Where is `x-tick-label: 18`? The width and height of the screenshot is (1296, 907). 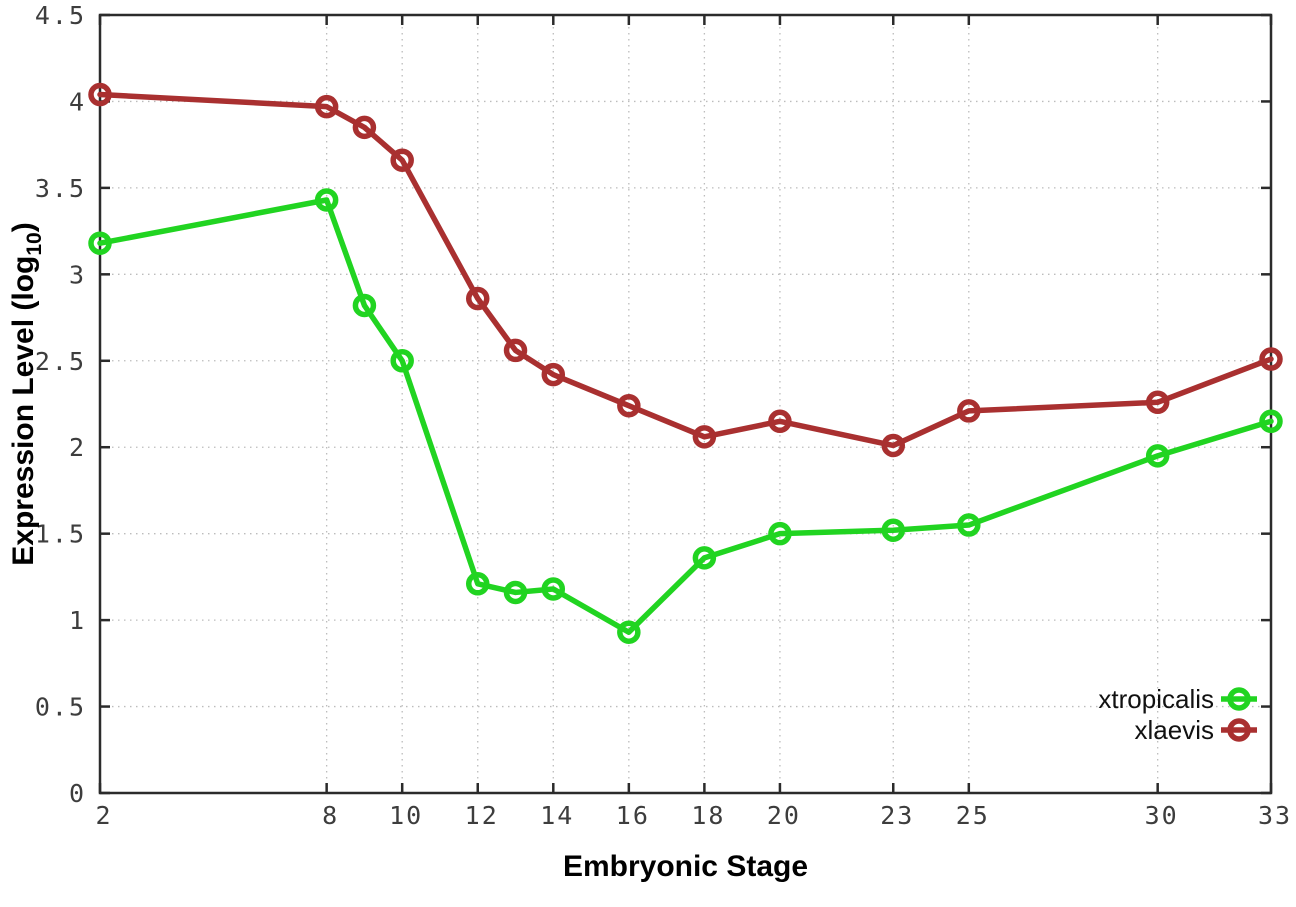 x-tick-label: 18 is located at coordinates (708, 815).